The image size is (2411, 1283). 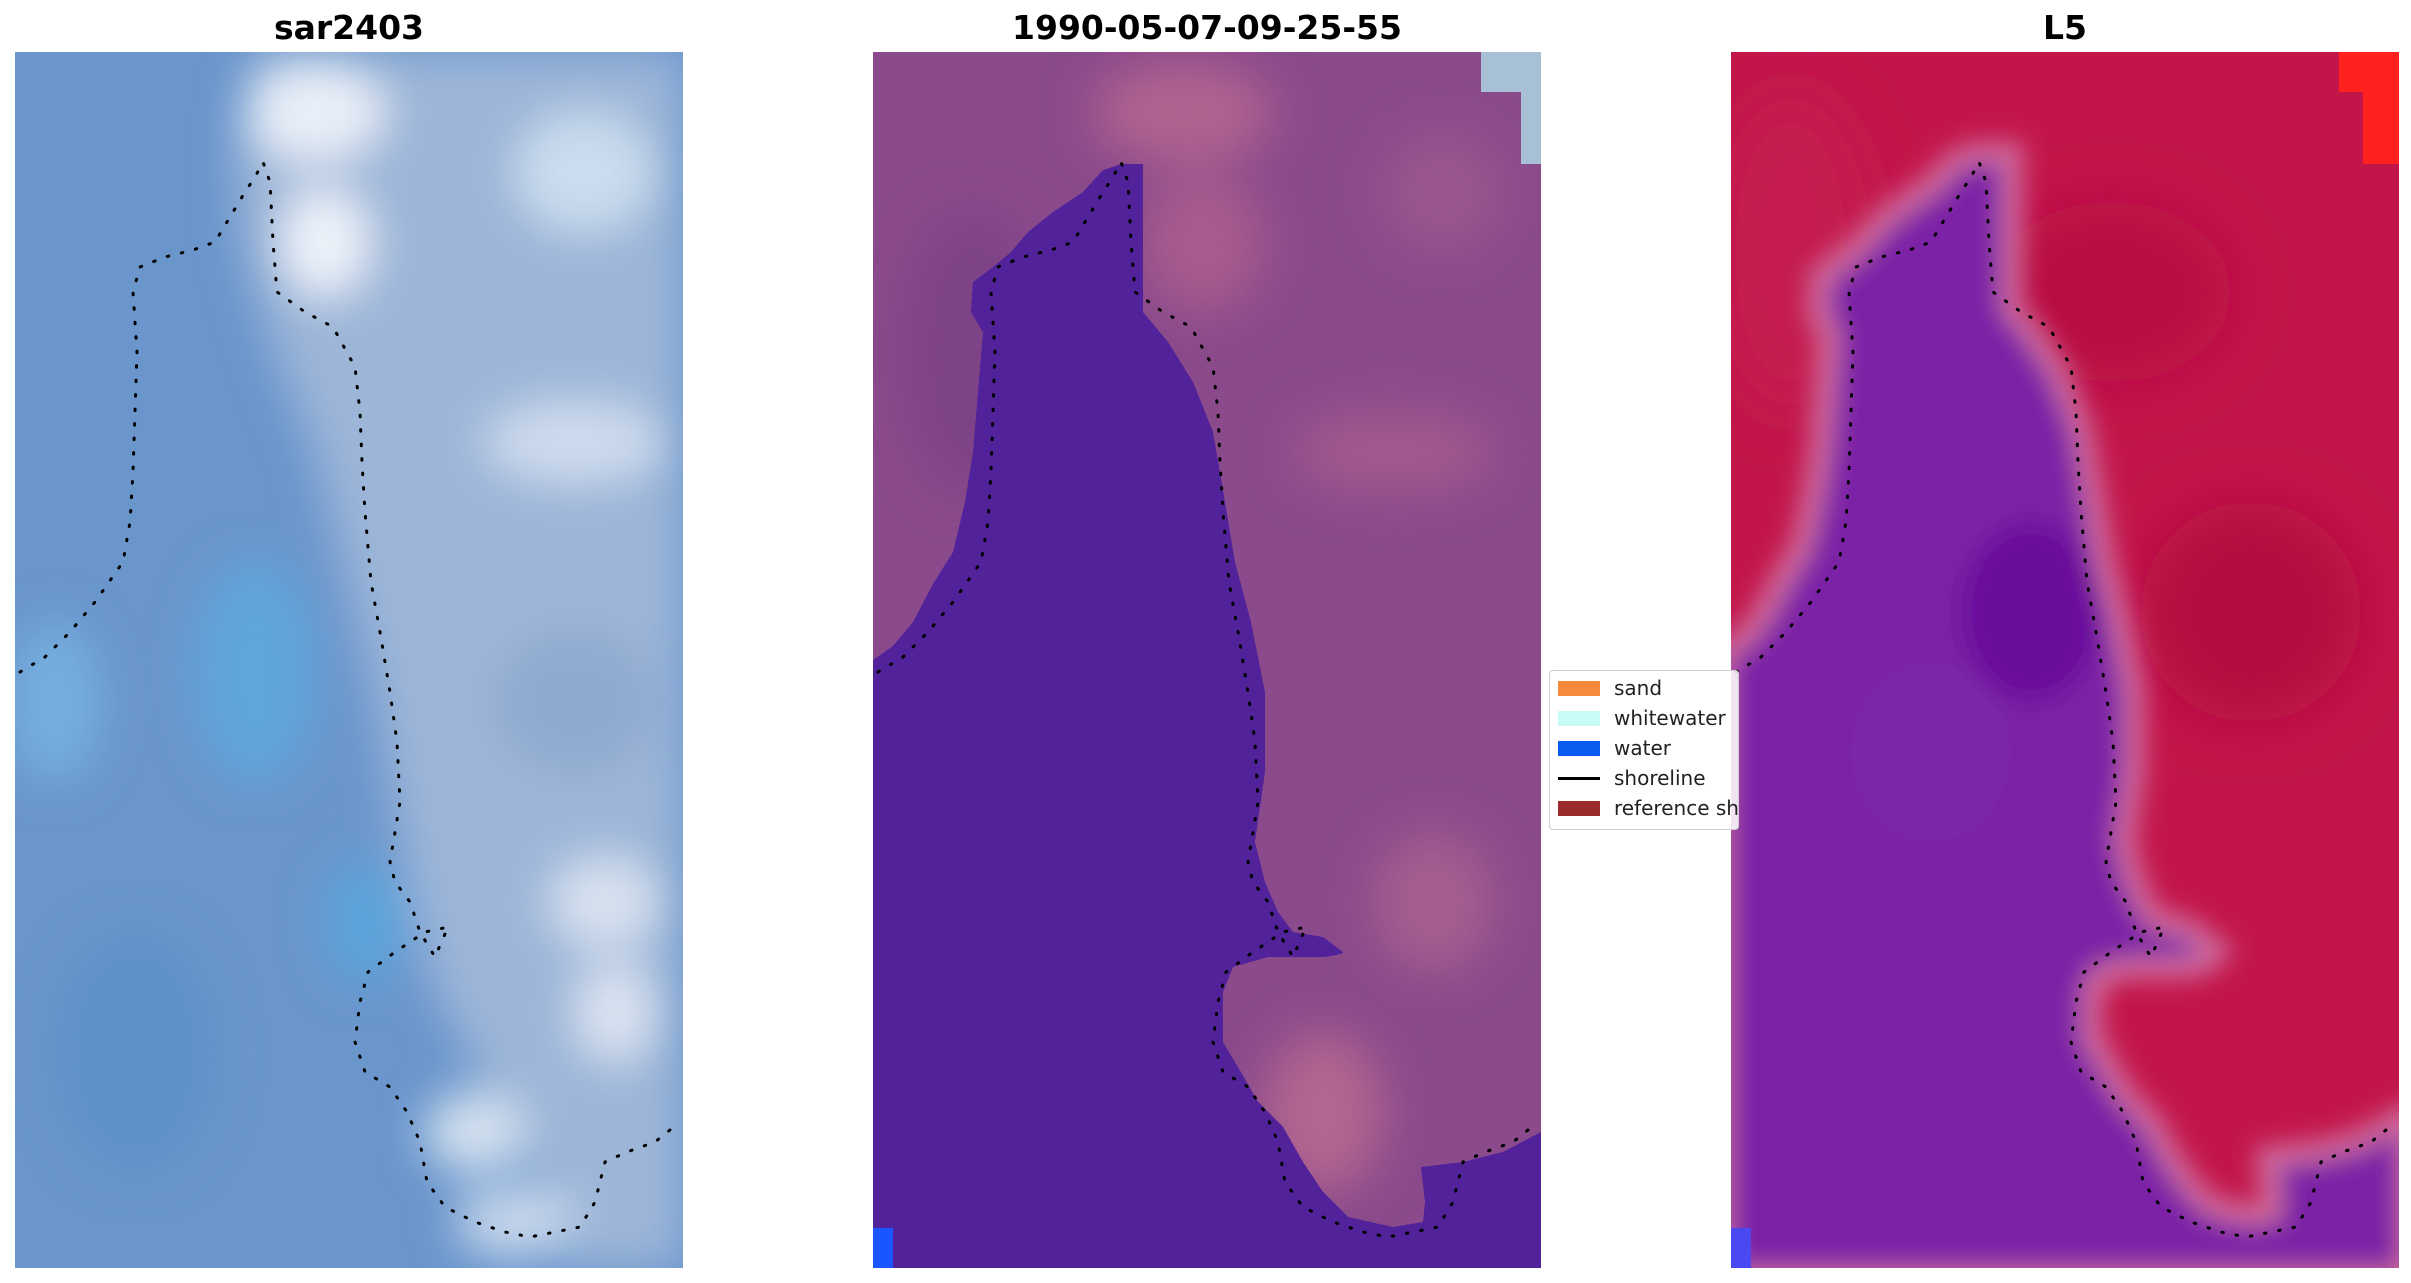 I want to click on legend-item-water: water, so click(x=1614, y=748).